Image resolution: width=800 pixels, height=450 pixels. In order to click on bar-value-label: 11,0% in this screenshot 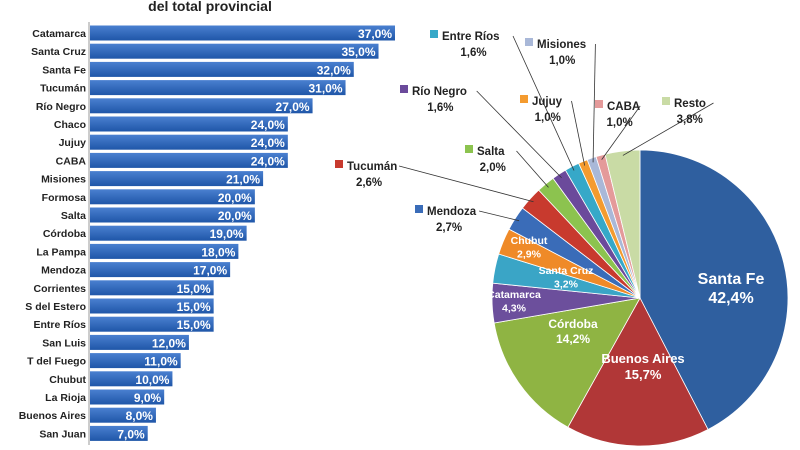, I will do `click(161, 362)`.